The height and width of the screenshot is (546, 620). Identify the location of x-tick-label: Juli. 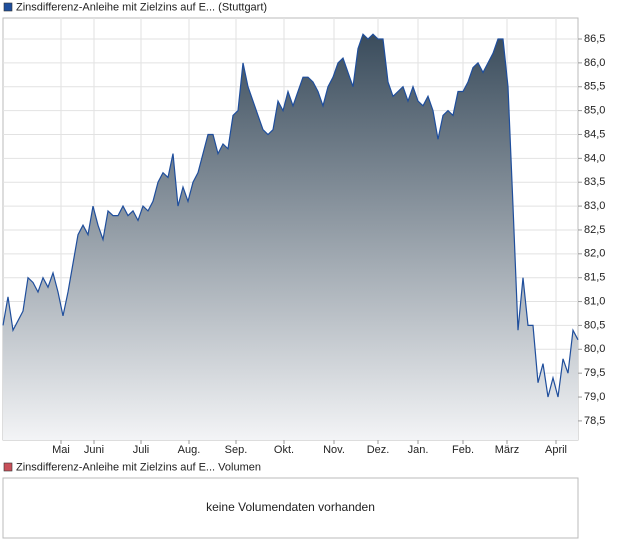
(141, 450).